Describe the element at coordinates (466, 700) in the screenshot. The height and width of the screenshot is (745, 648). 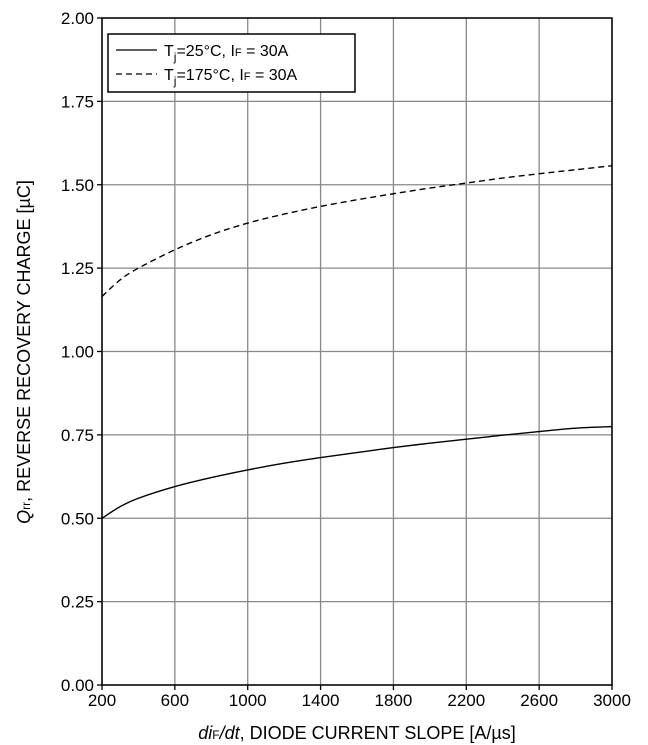
I see `x-tick-label-2200: 2200` at that location.